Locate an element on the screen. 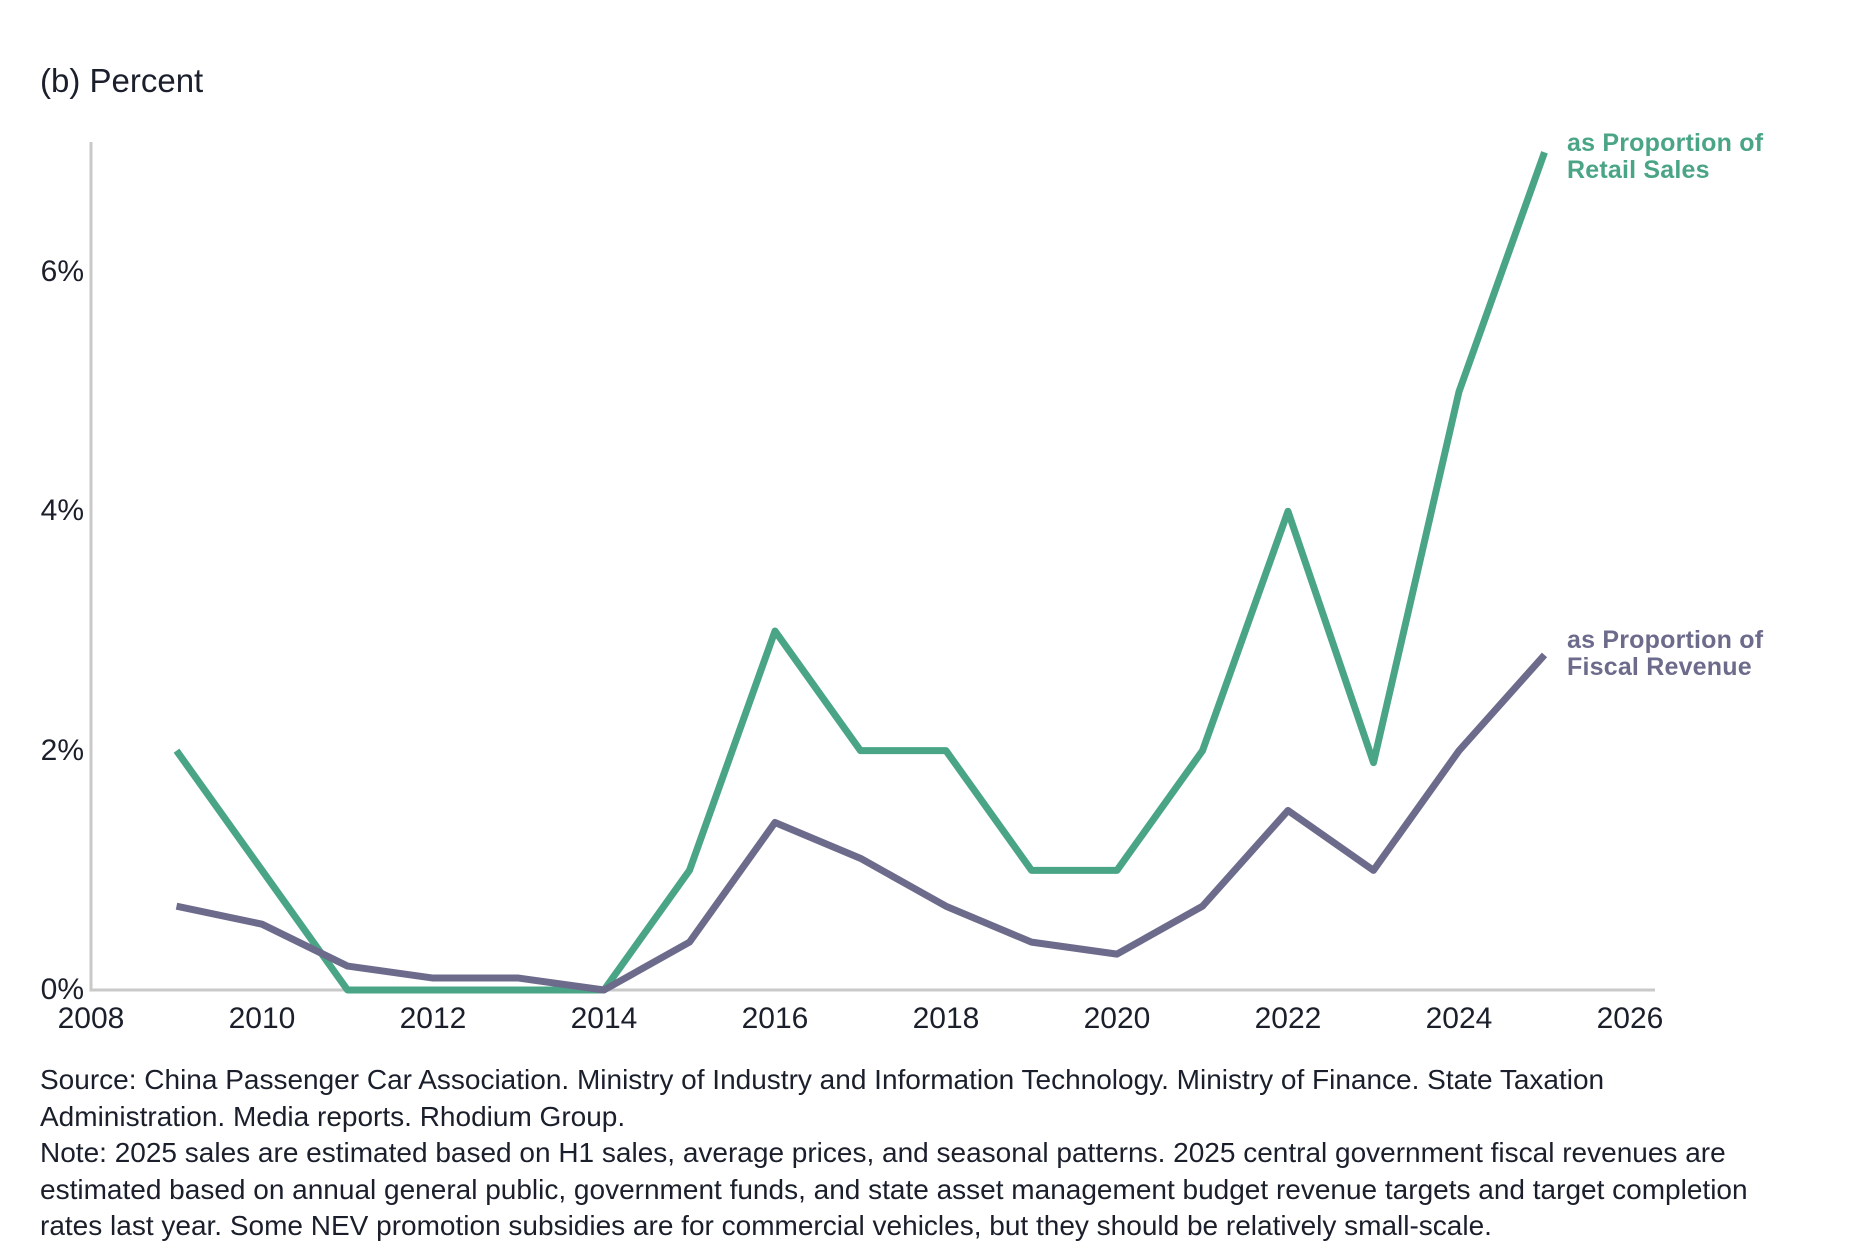 This screenshot has width=1866, height=1256. legend-fiscal-revenue-line1: as Proportion of is located at coordinates (1665, 640).